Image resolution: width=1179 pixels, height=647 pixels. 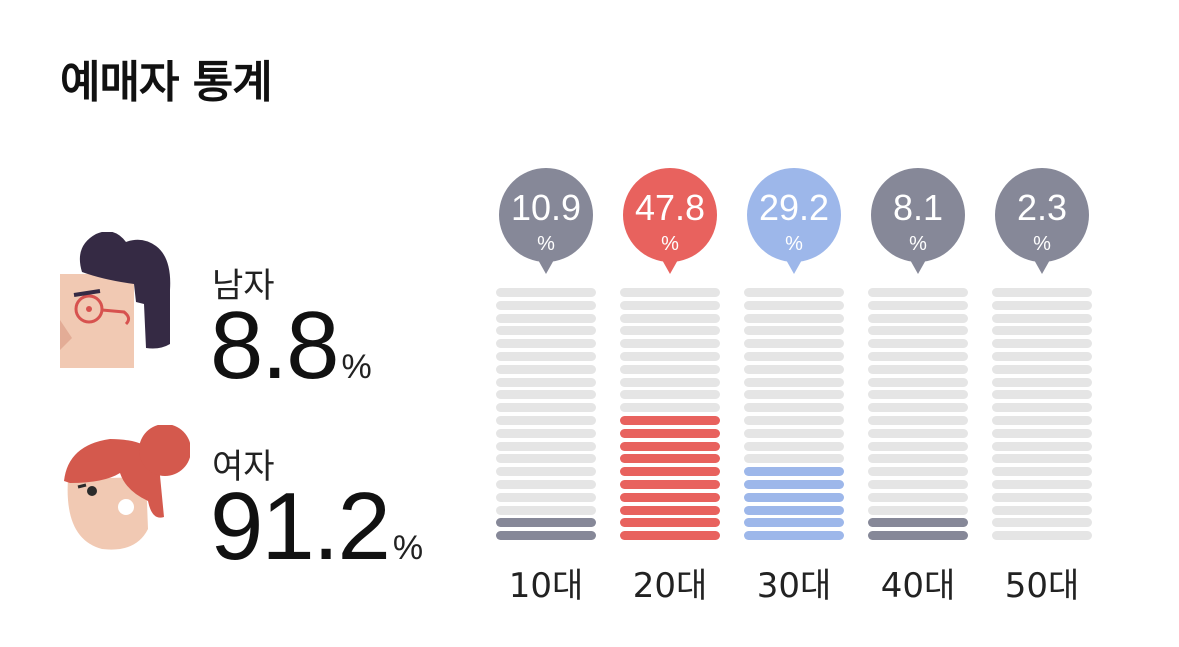 I want to click on age-column: 8.1% 40대, so click(x=918, y=387).